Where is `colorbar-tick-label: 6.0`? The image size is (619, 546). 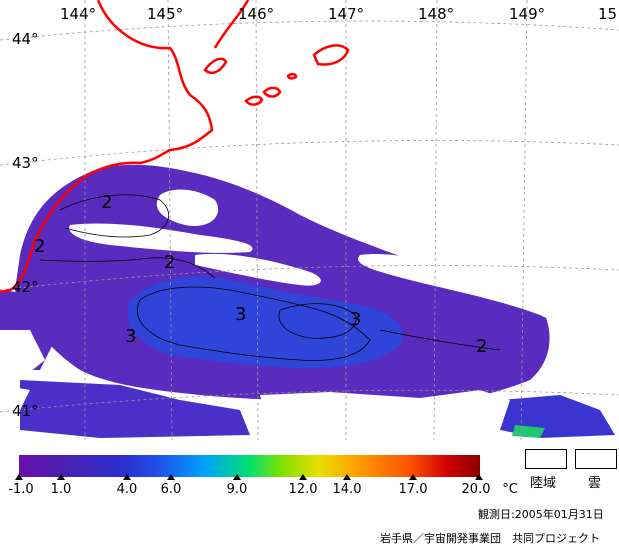
colorbar-tick-label: 6.0 is located at coordinates (171, 489).